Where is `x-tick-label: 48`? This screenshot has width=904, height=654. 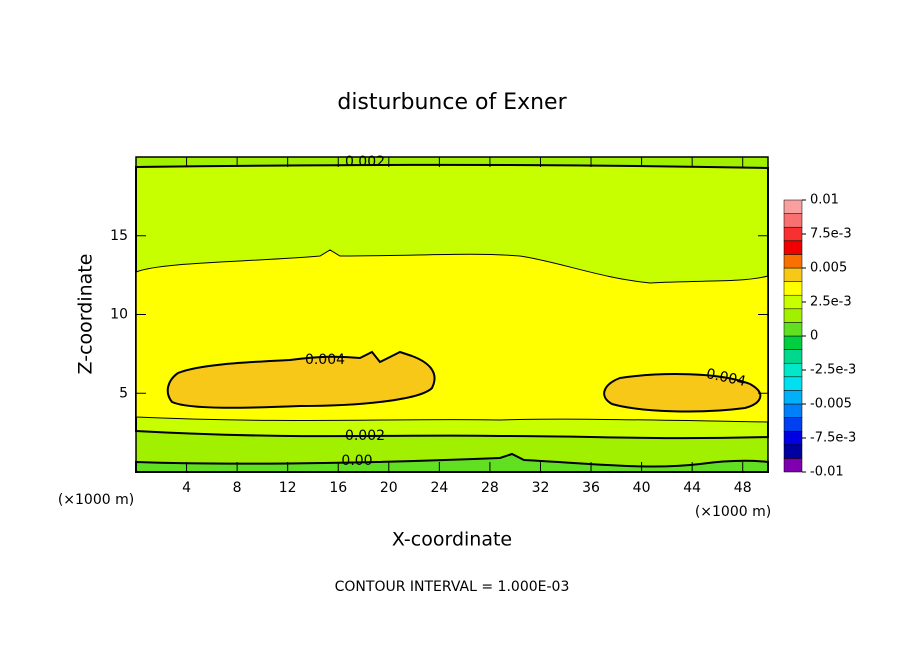 x-tick-label: 48 is located at coordinates (743, 488).